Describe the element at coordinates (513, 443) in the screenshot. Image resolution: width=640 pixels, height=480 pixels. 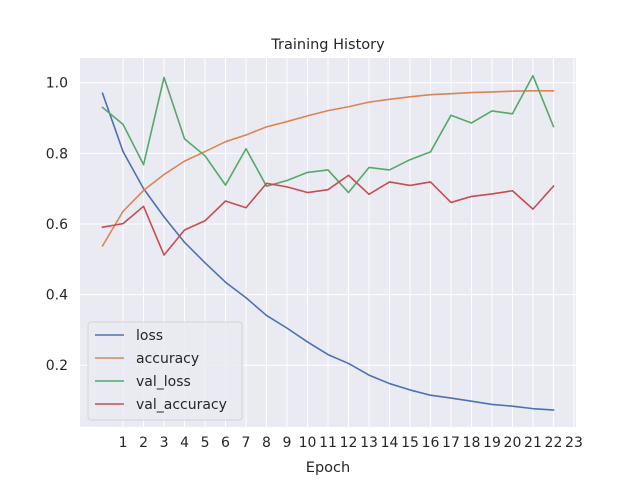
I see `x-tick-label: 20` at that location.